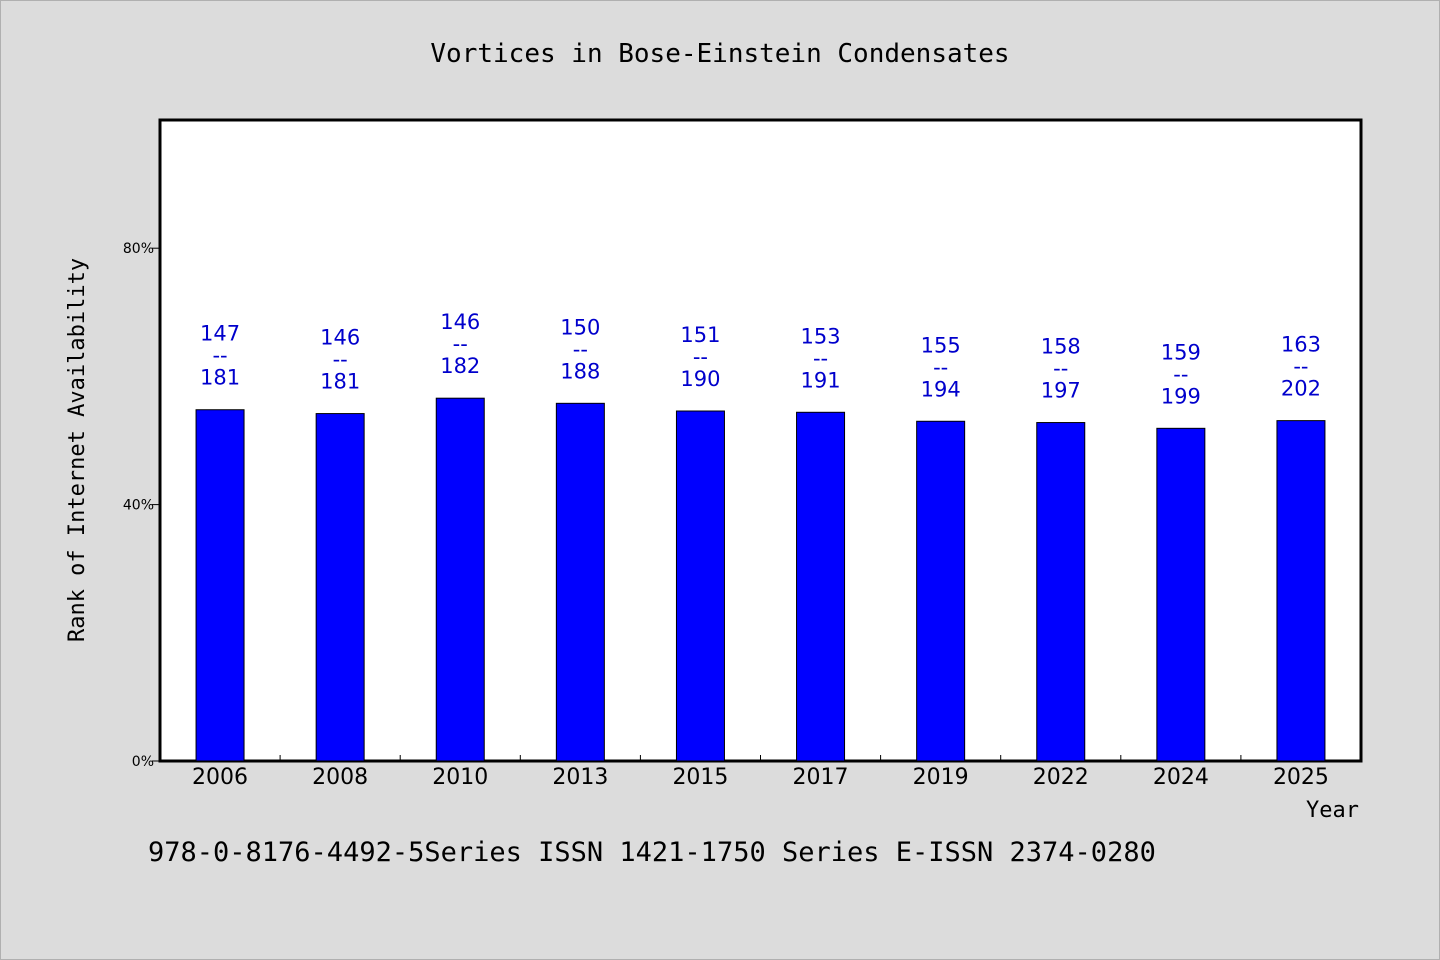  Describe the element at coordinates (821, 380) in the screenshot. I see `data-label-total: 191` at that location.